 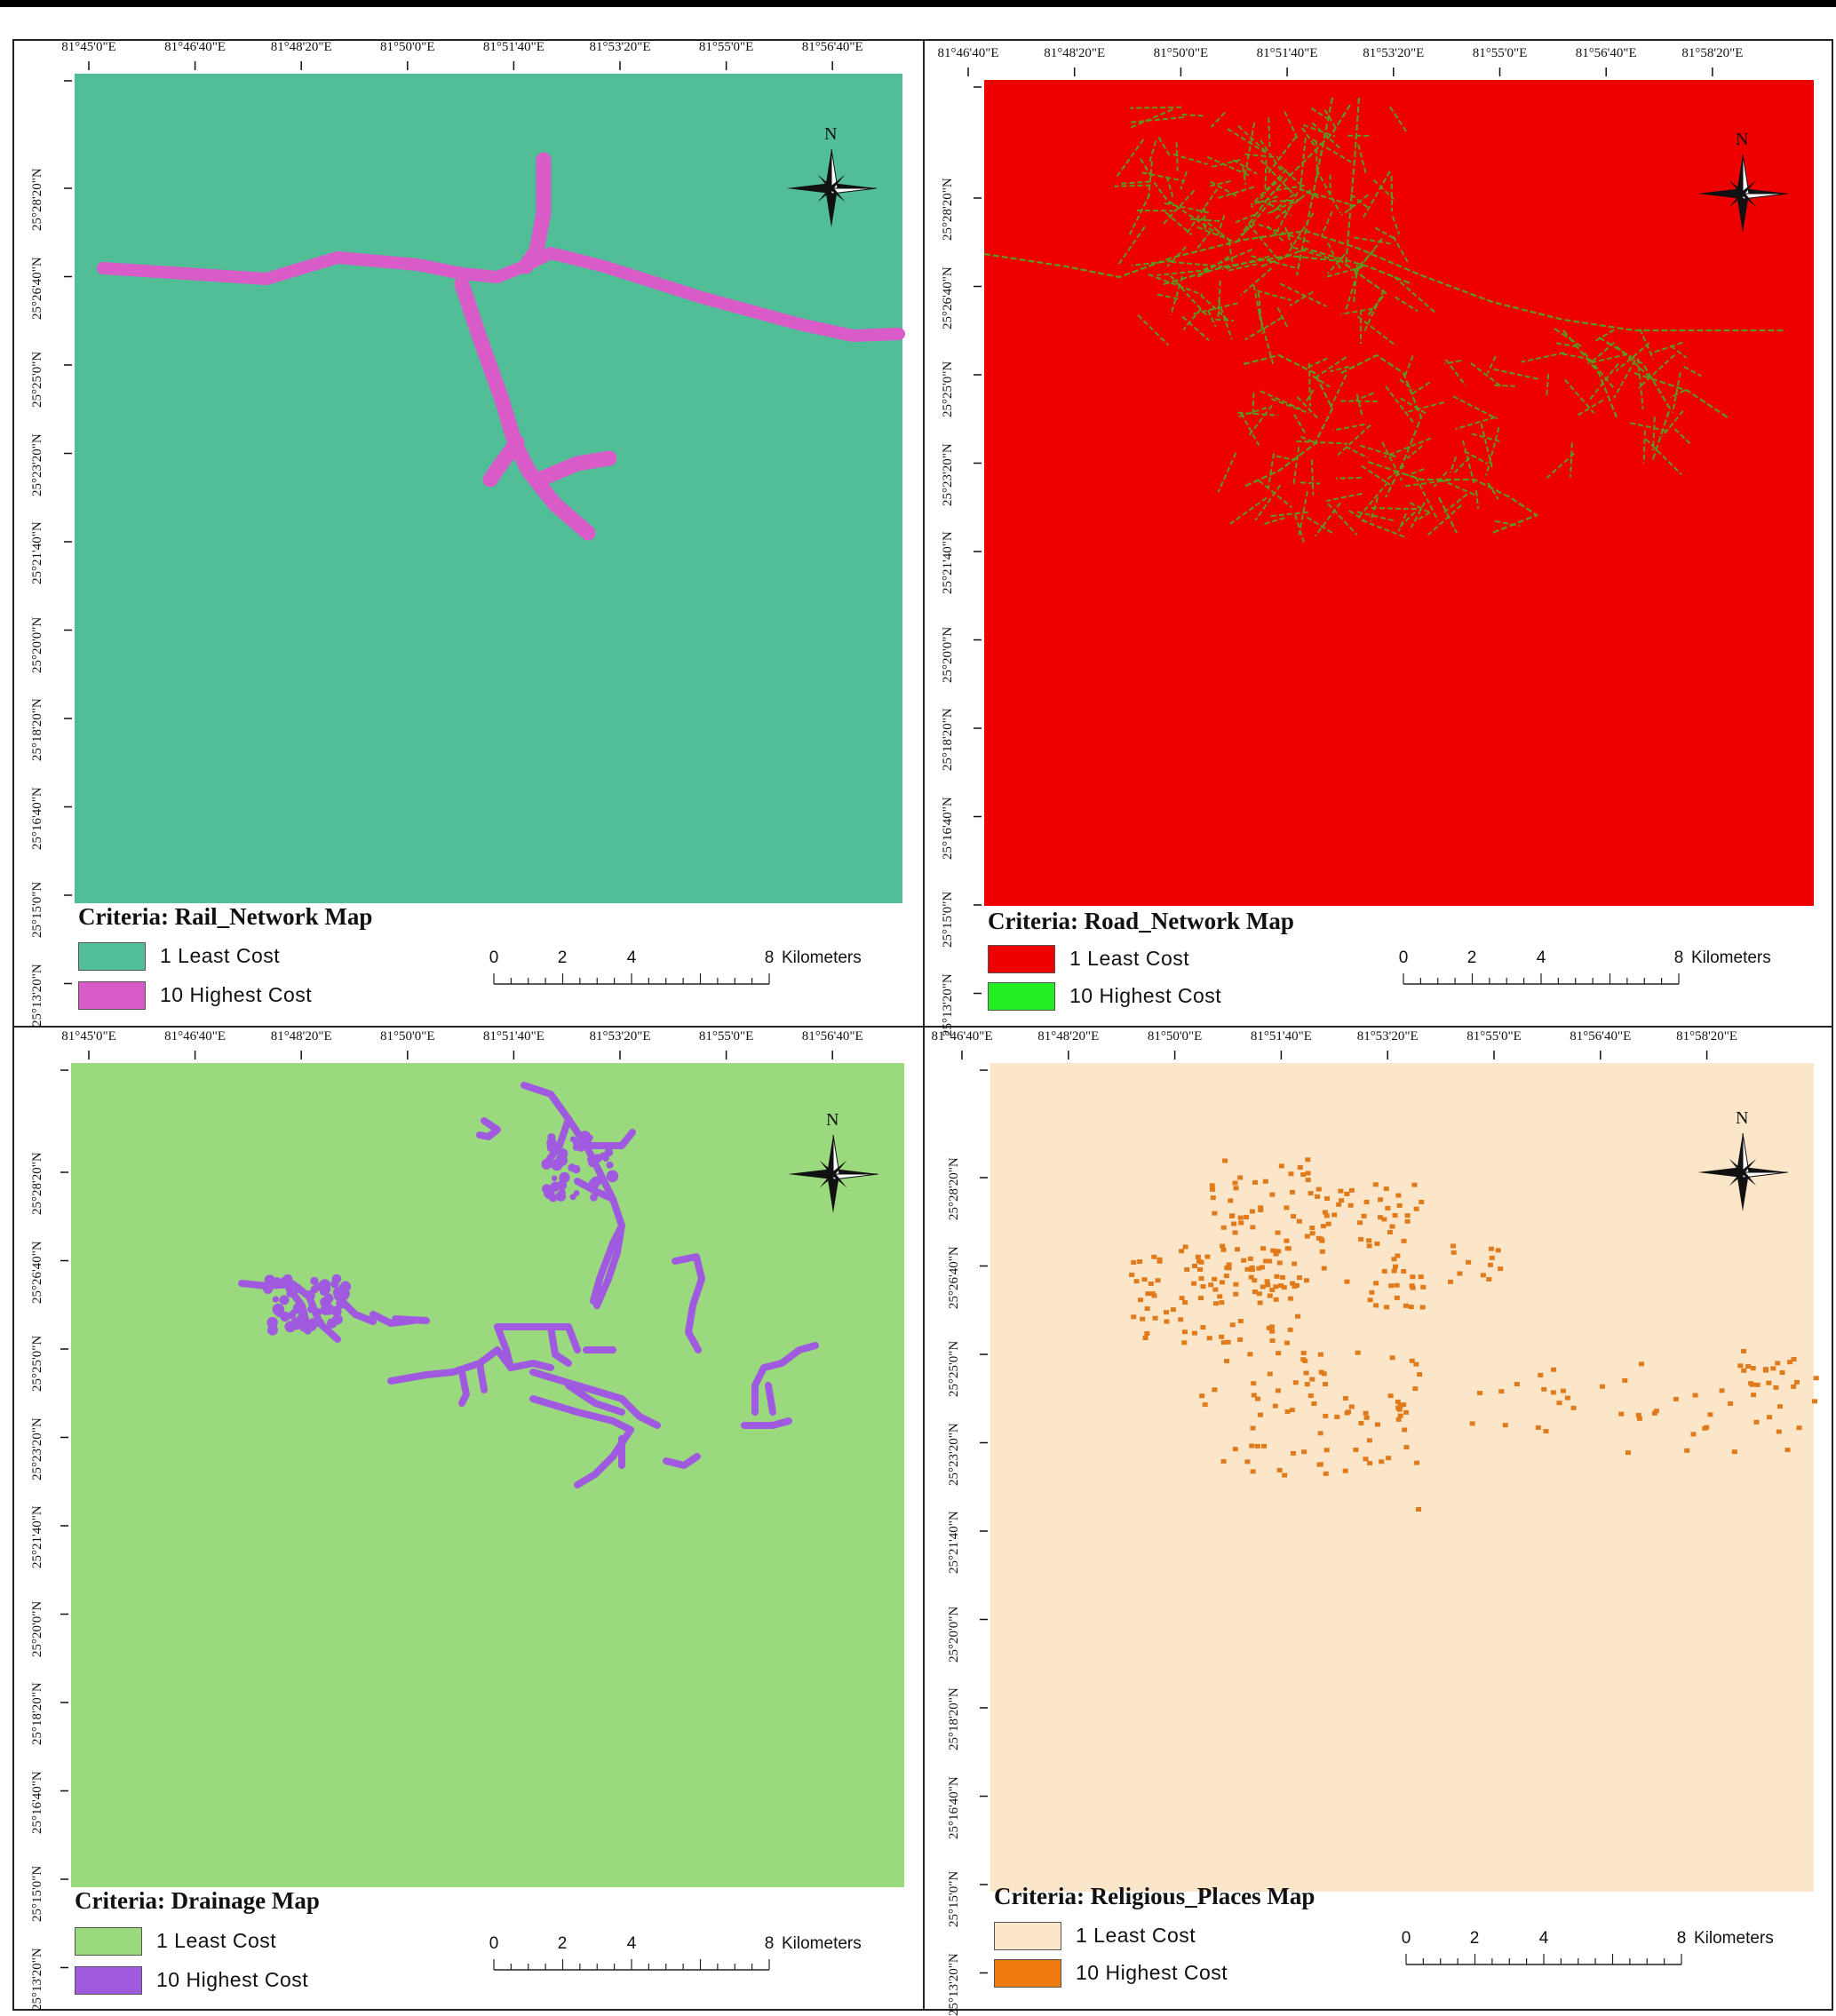 What do you see at coordinates (37, 644) in the screenshot?
I see `latitude-label: 25°20'0"N` at bounding box center [37, 644].